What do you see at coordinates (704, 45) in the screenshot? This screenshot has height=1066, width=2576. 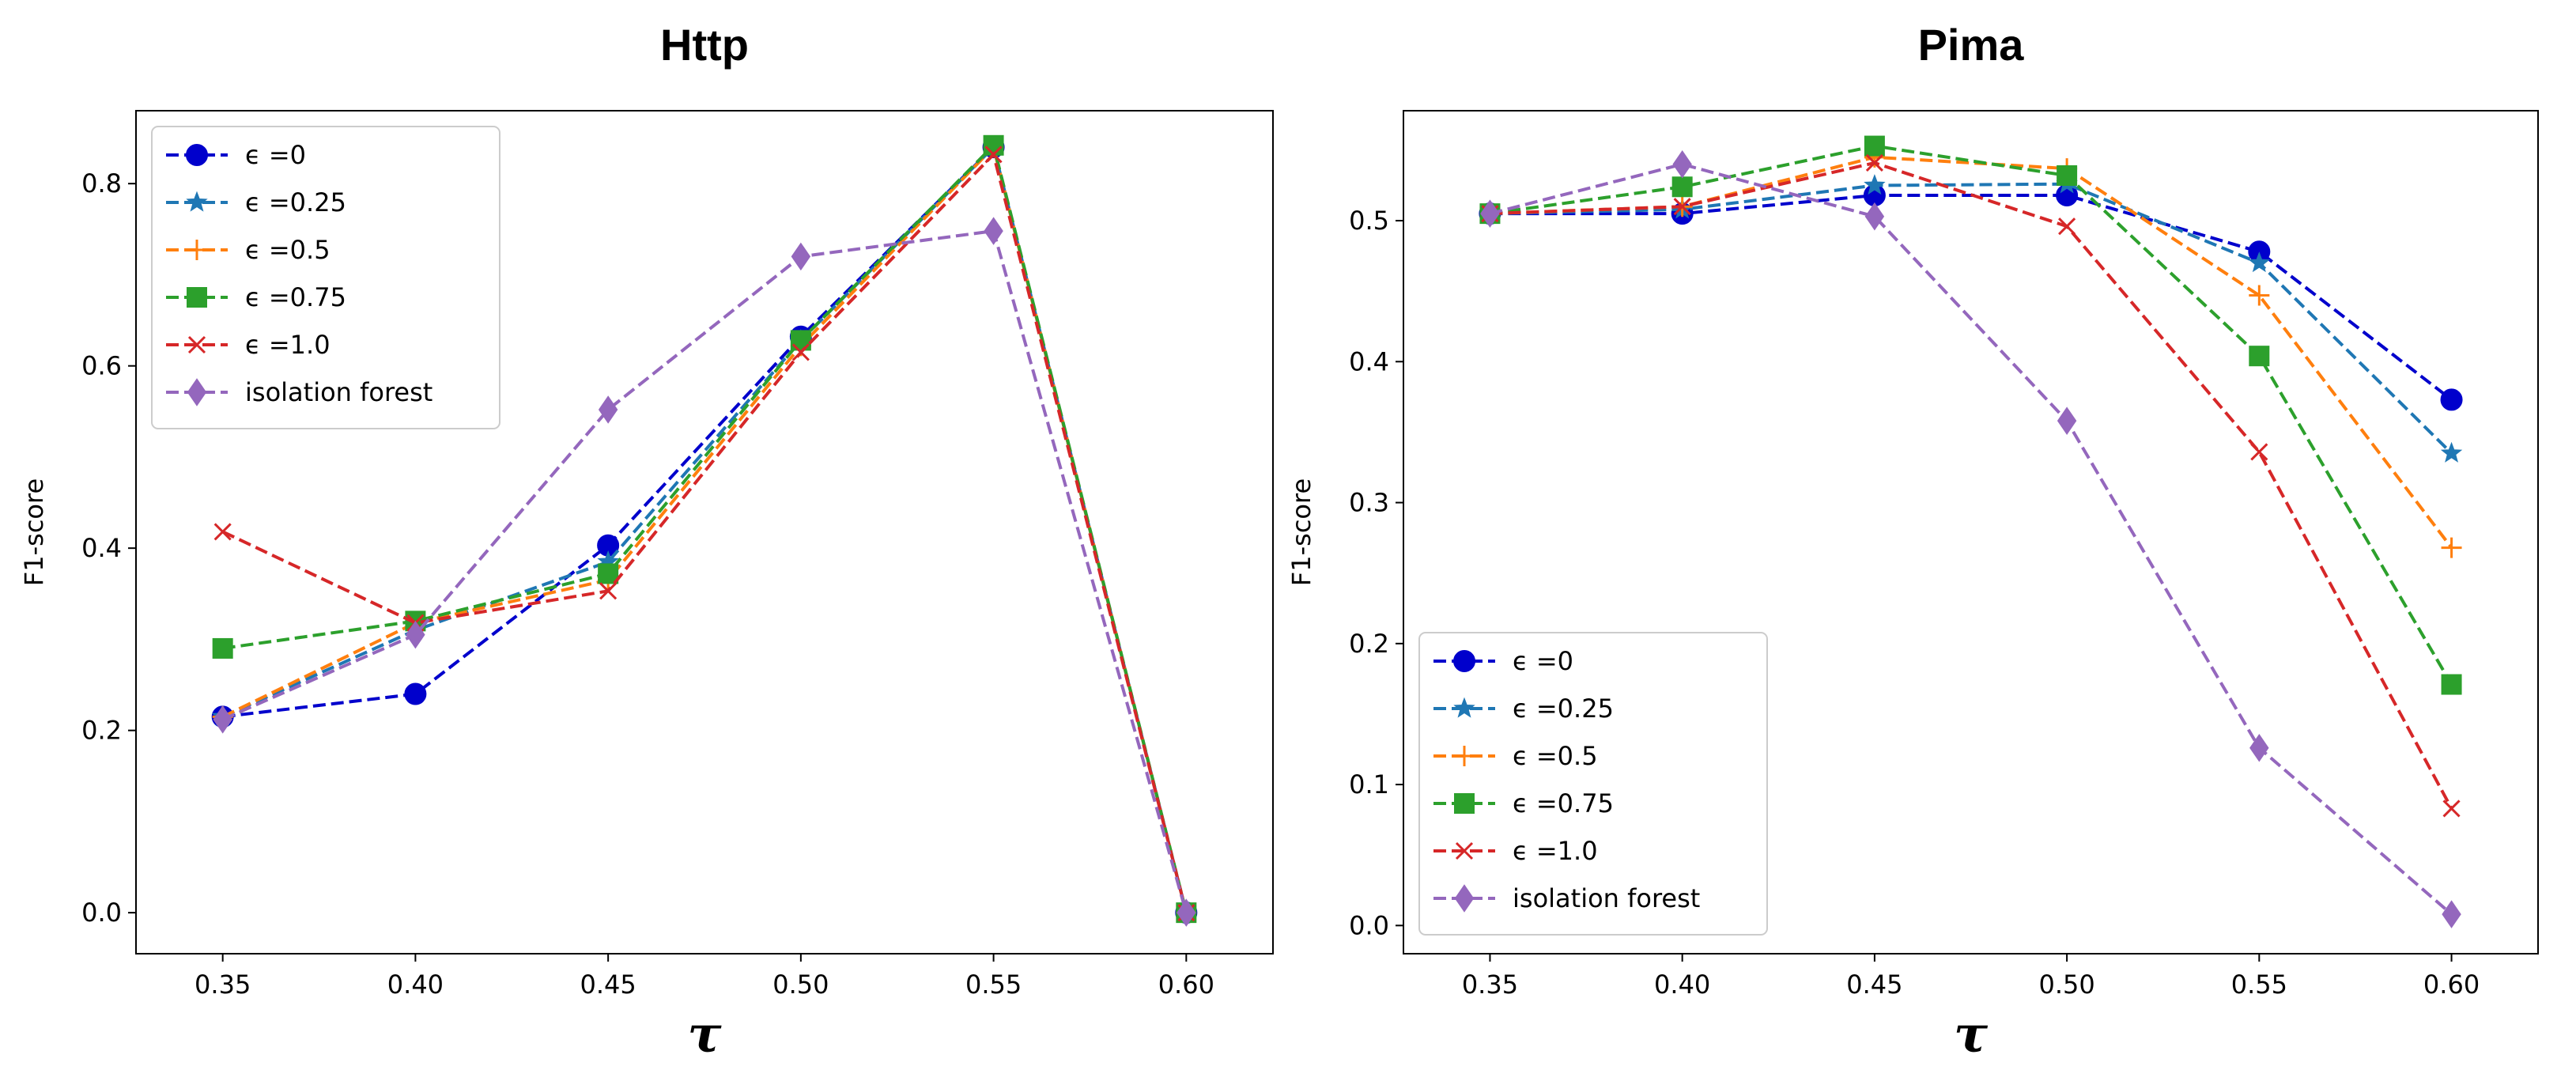 I see `chart-title: Http` at bounding box center [704, 45].